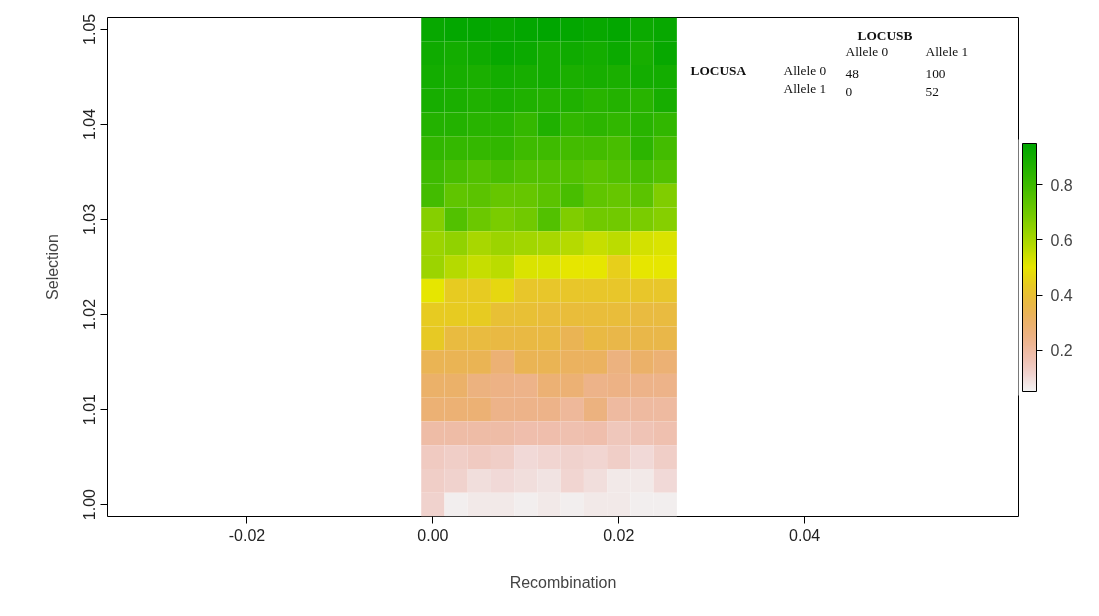  What do you see at coordinates (619, 535) in the screenshot?
I see `x-tick-label: 0.02` at bounding box center [619, 535].